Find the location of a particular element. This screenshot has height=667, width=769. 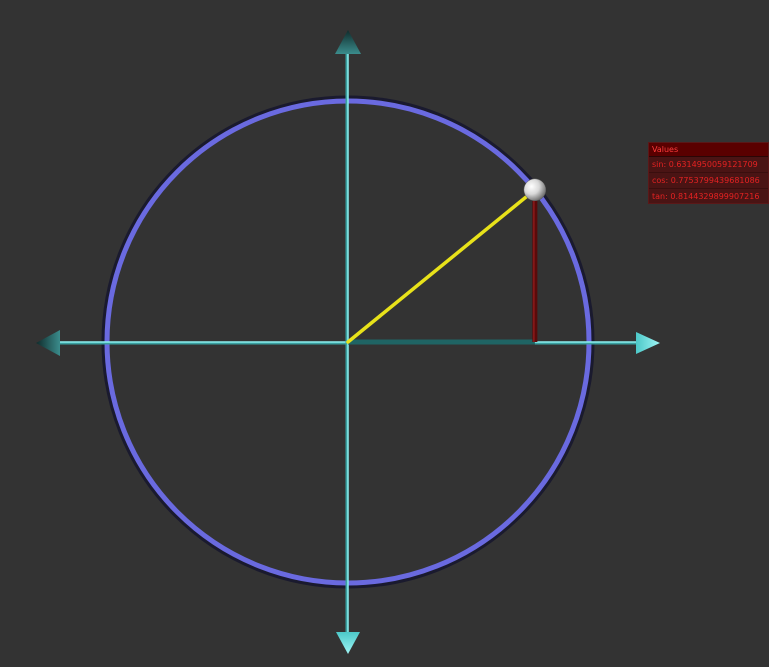

y-axis-negative-arrow-icon is located at coordinates (348, 643).